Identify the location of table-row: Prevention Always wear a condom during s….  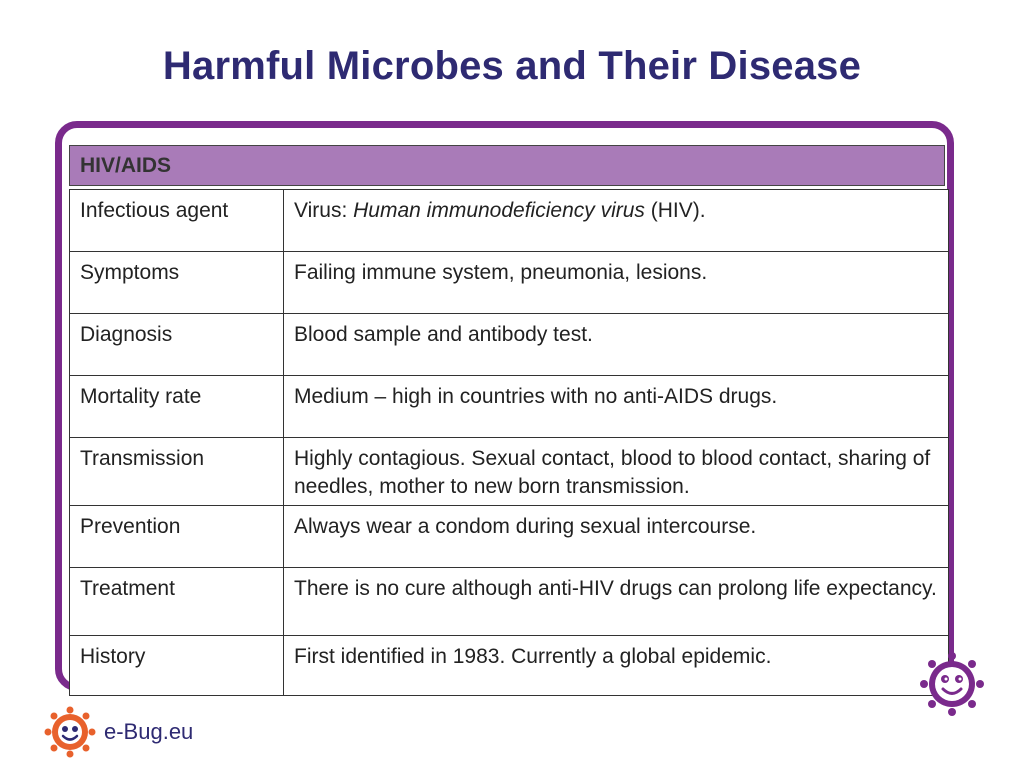
(509, 536).